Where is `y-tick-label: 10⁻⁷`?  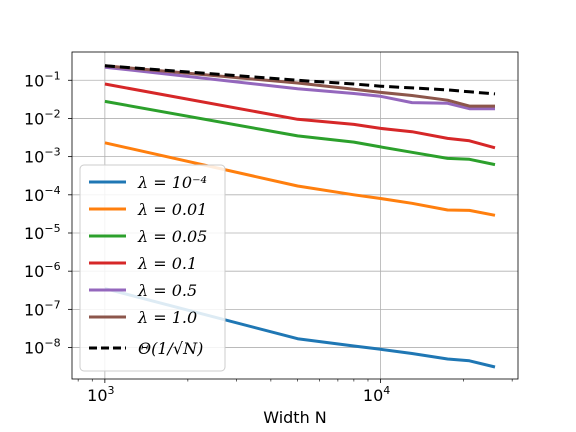 y-tick-label: 10⁻⁷ is located at coordinates (42, 308).